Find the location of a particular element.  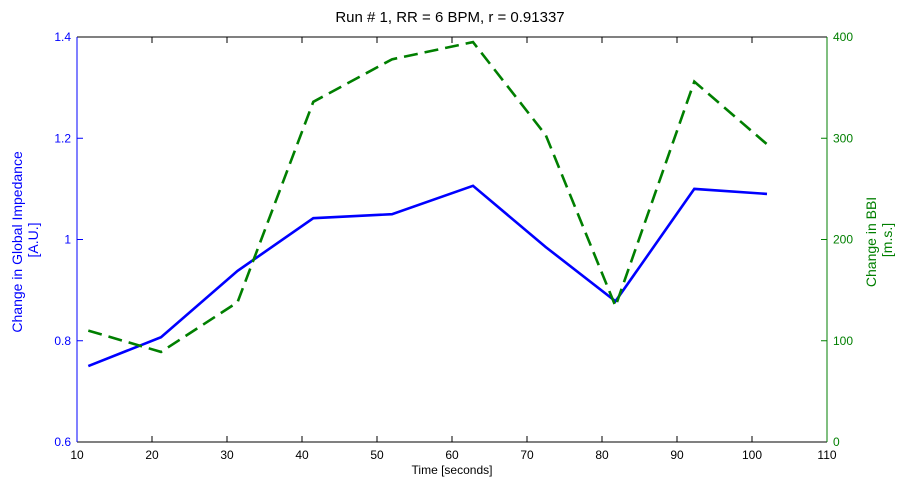

x-tick-label: 10 is located at coordinates (77, 455).